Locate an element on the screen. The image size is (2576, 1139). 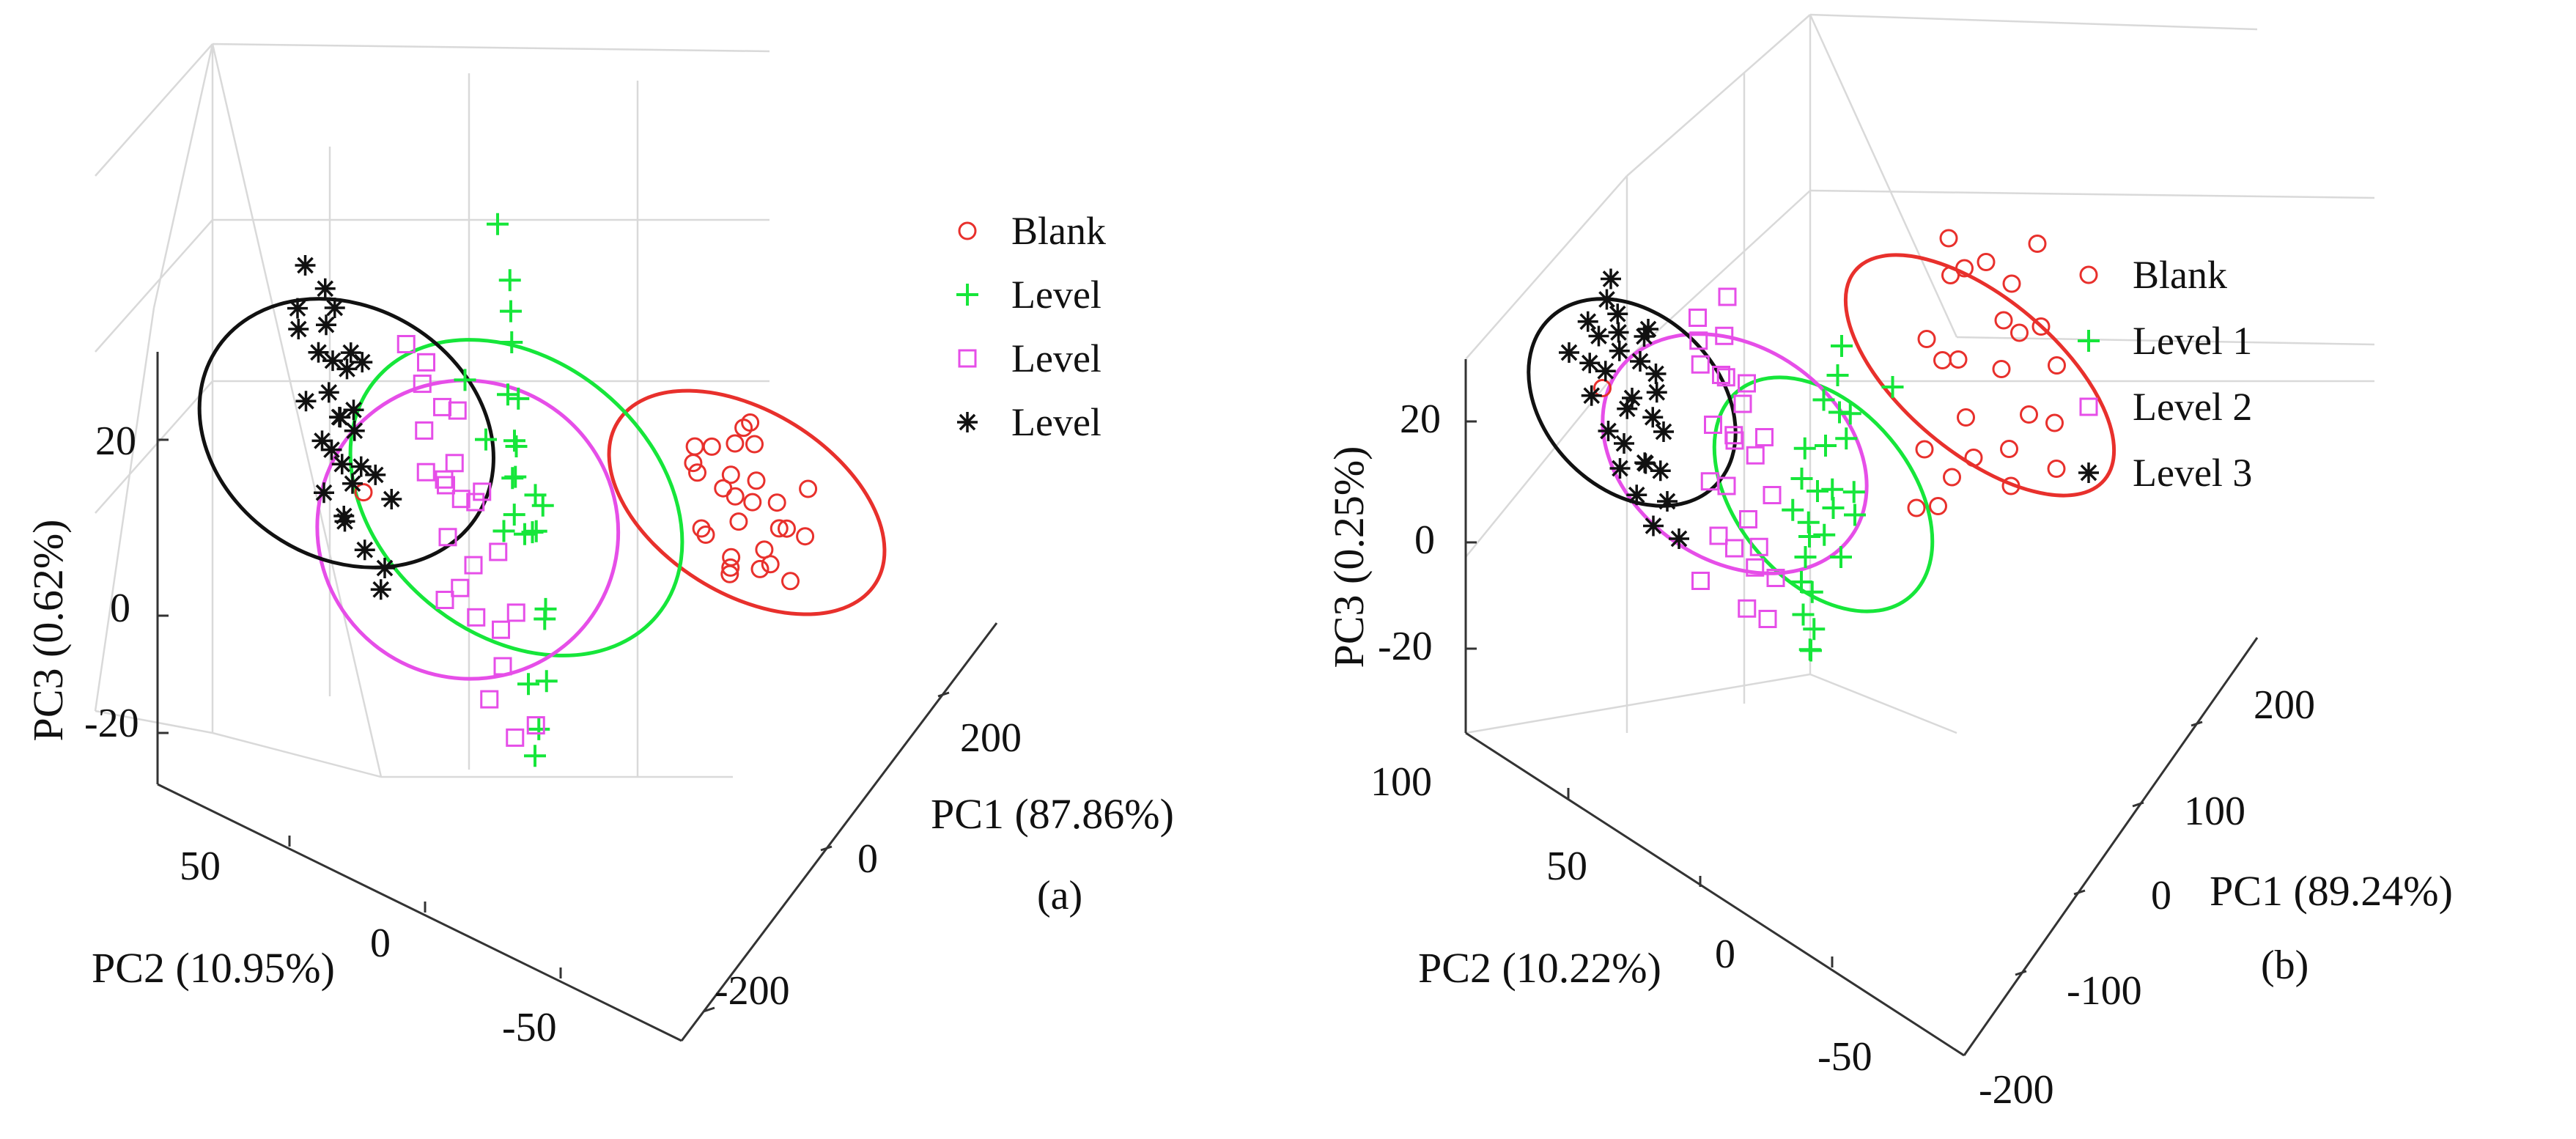
panel-a-ellipse-level3 is located at coordinates (346, 433).